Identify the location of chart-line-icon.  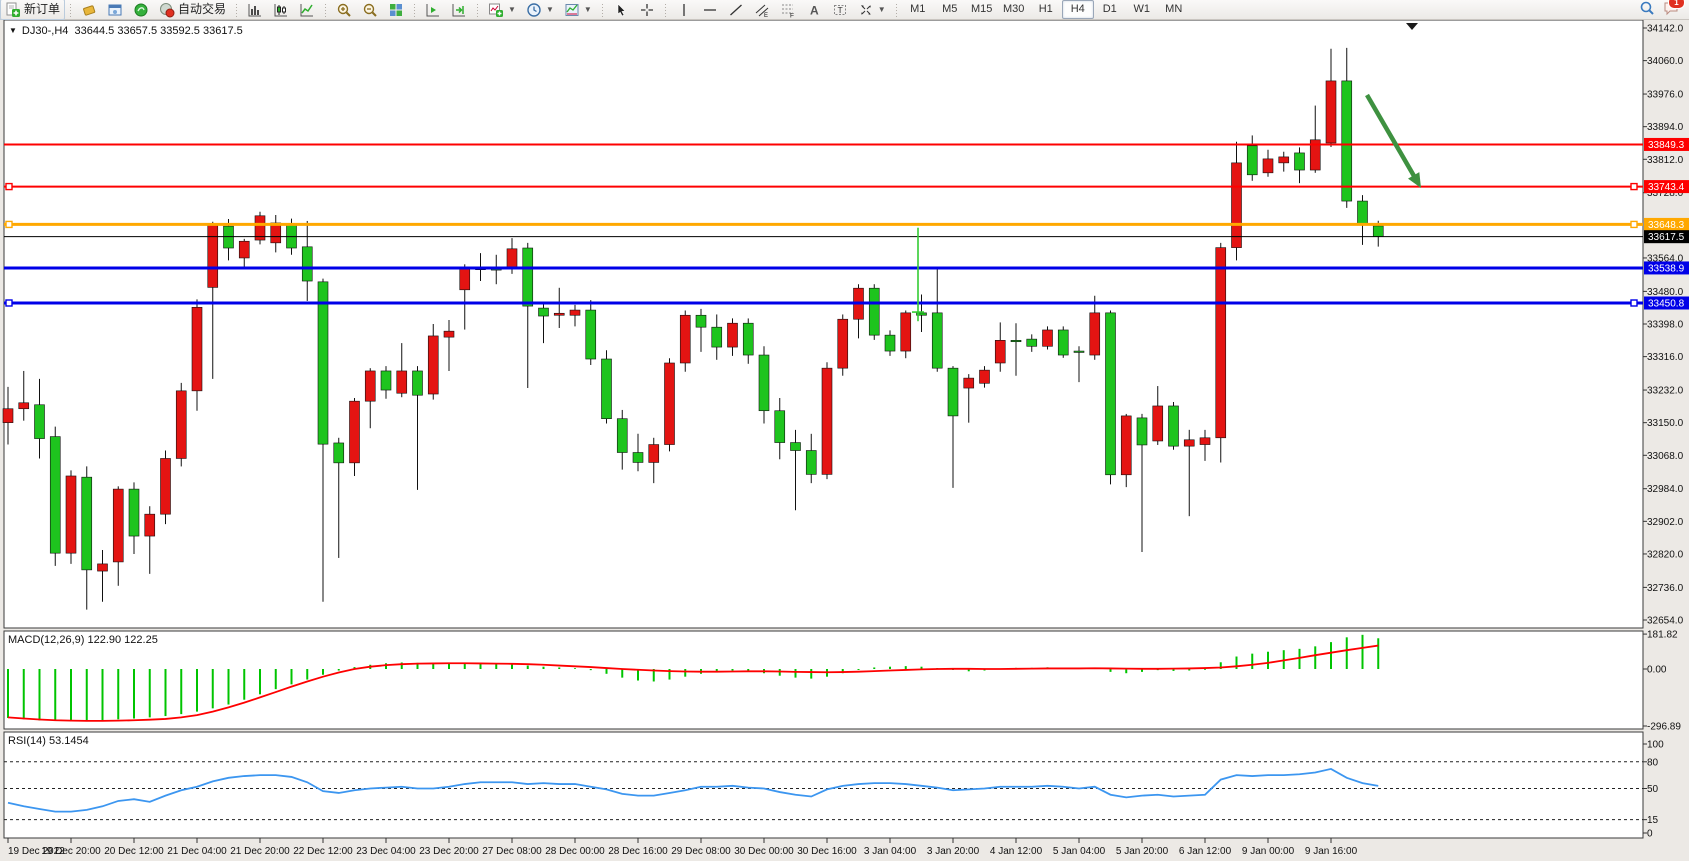
(307, 10).